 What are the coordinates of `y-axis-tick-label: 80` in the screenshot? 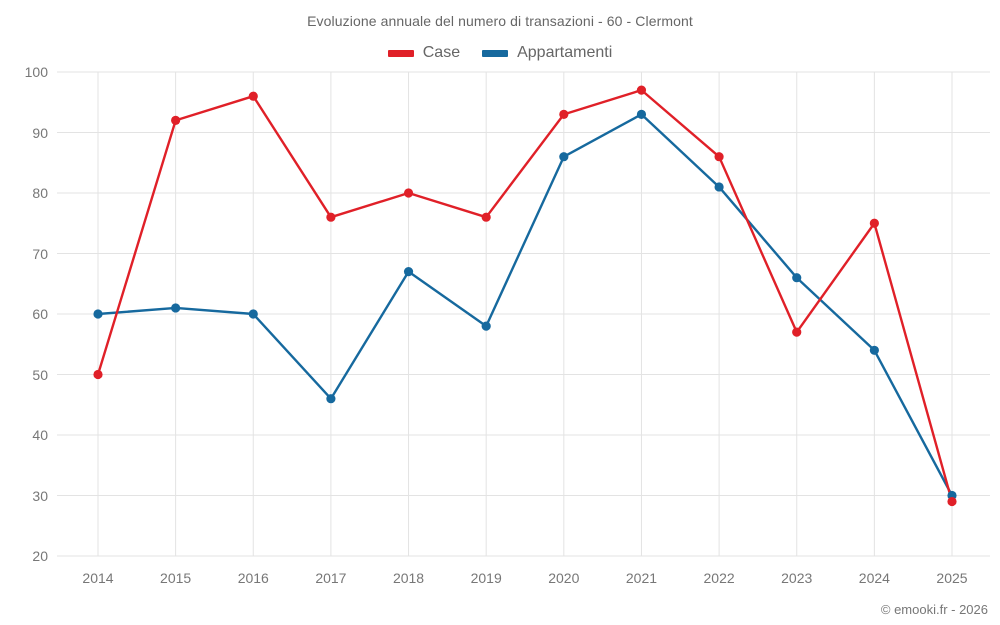 It's located at (40, 193).